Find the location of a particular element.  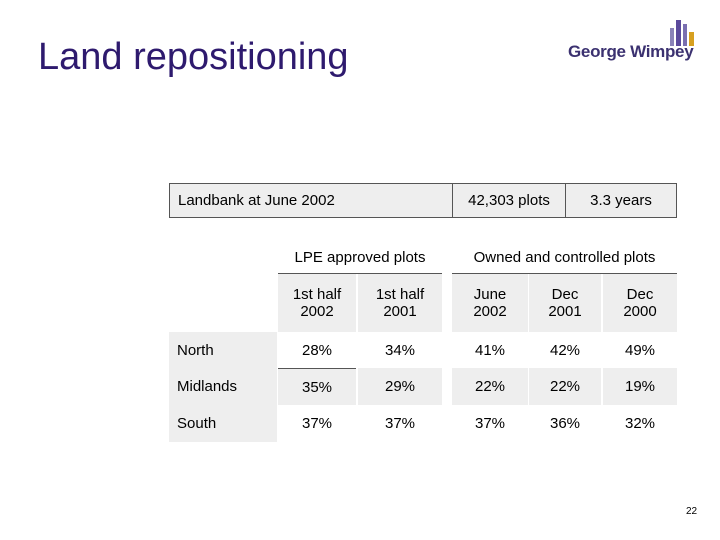

column-header: Dec 2001 is located at coordinates (565, 303).